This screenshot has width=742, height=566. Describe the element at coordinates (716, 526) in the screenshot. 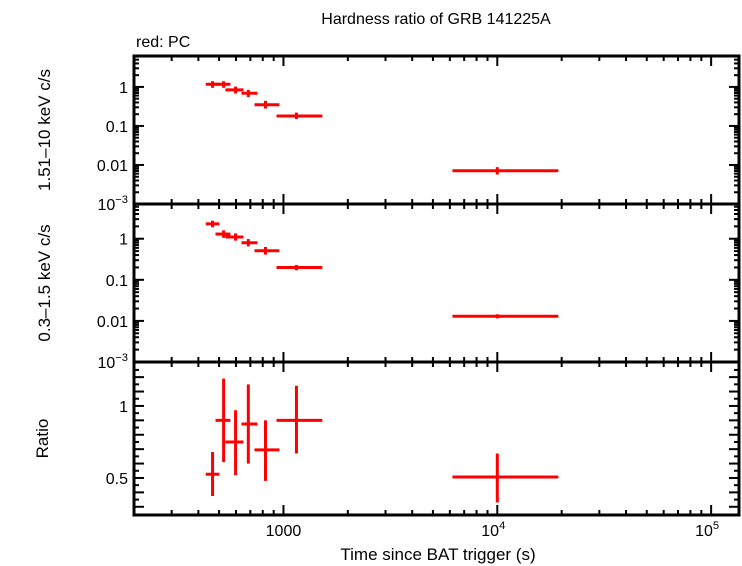

I see `x-tick-label-exponent: 5` at that location.